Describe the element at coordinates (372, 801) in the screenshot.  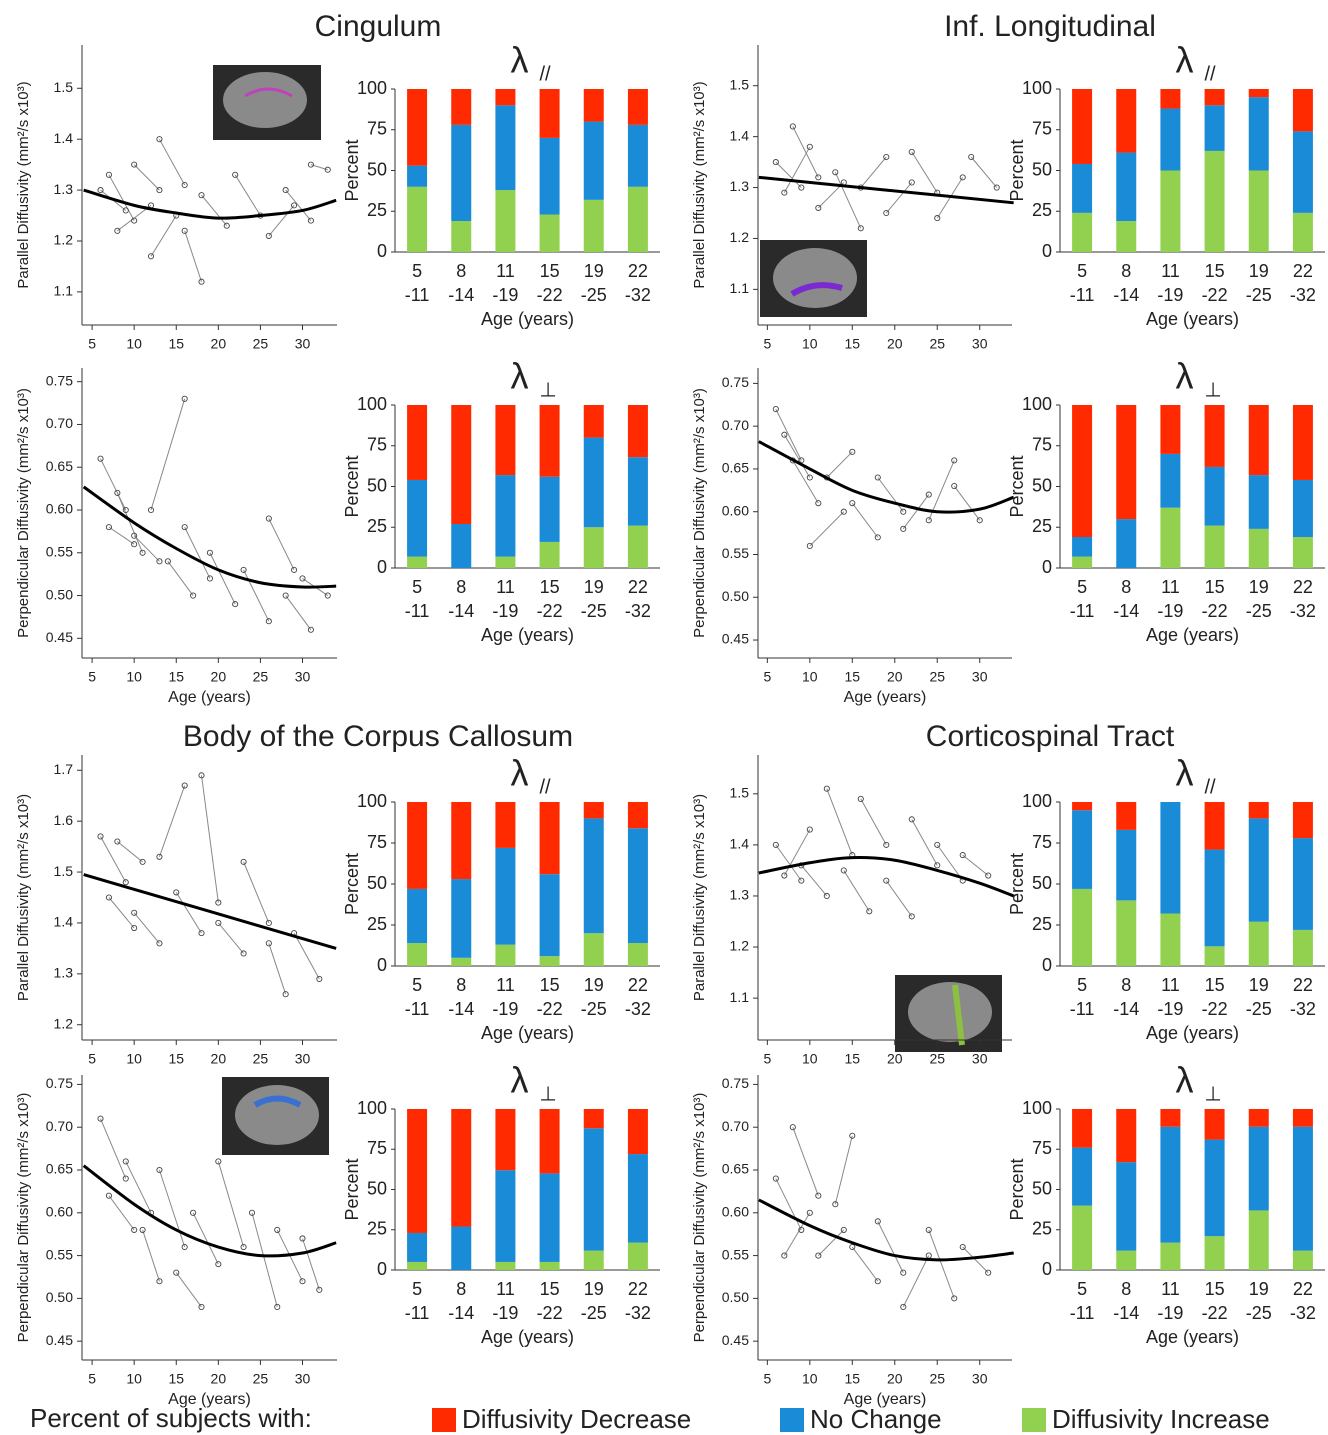
I see `y-tick-label: 100` at that location.